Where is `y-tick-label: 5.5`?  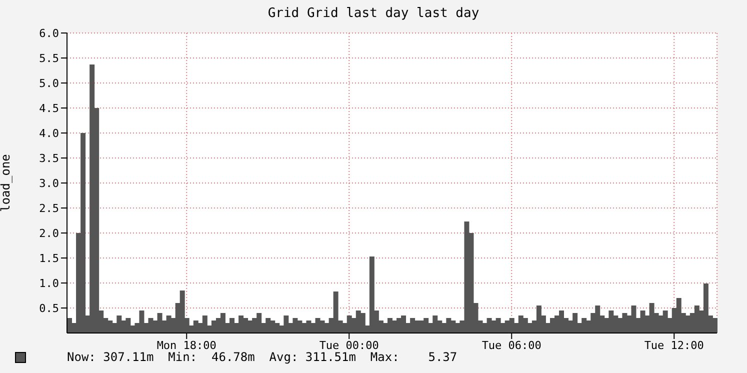
y-tick-label: 5.5 is located at coordinates (49, 58).